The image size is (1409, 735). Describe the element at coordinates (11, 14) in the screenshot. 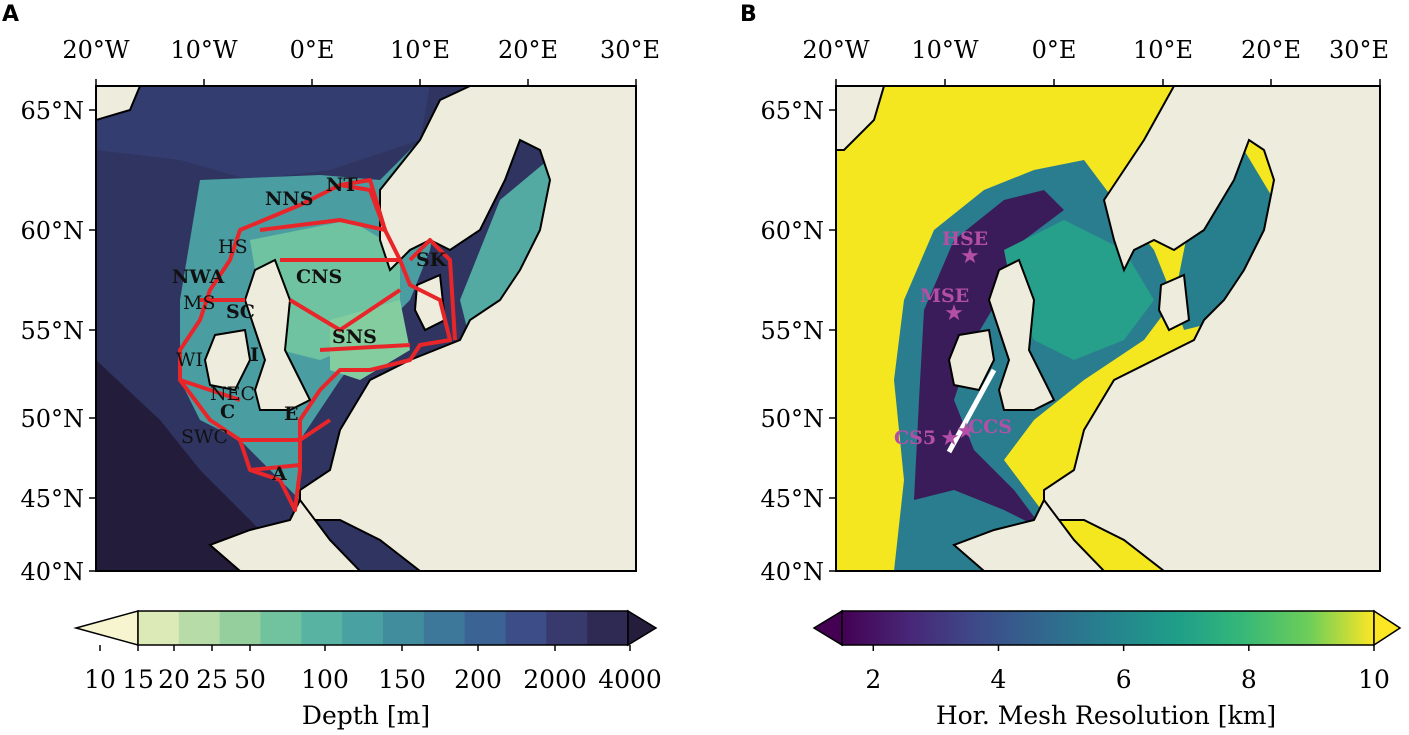

I see `panel-a-letter: A` at that location.